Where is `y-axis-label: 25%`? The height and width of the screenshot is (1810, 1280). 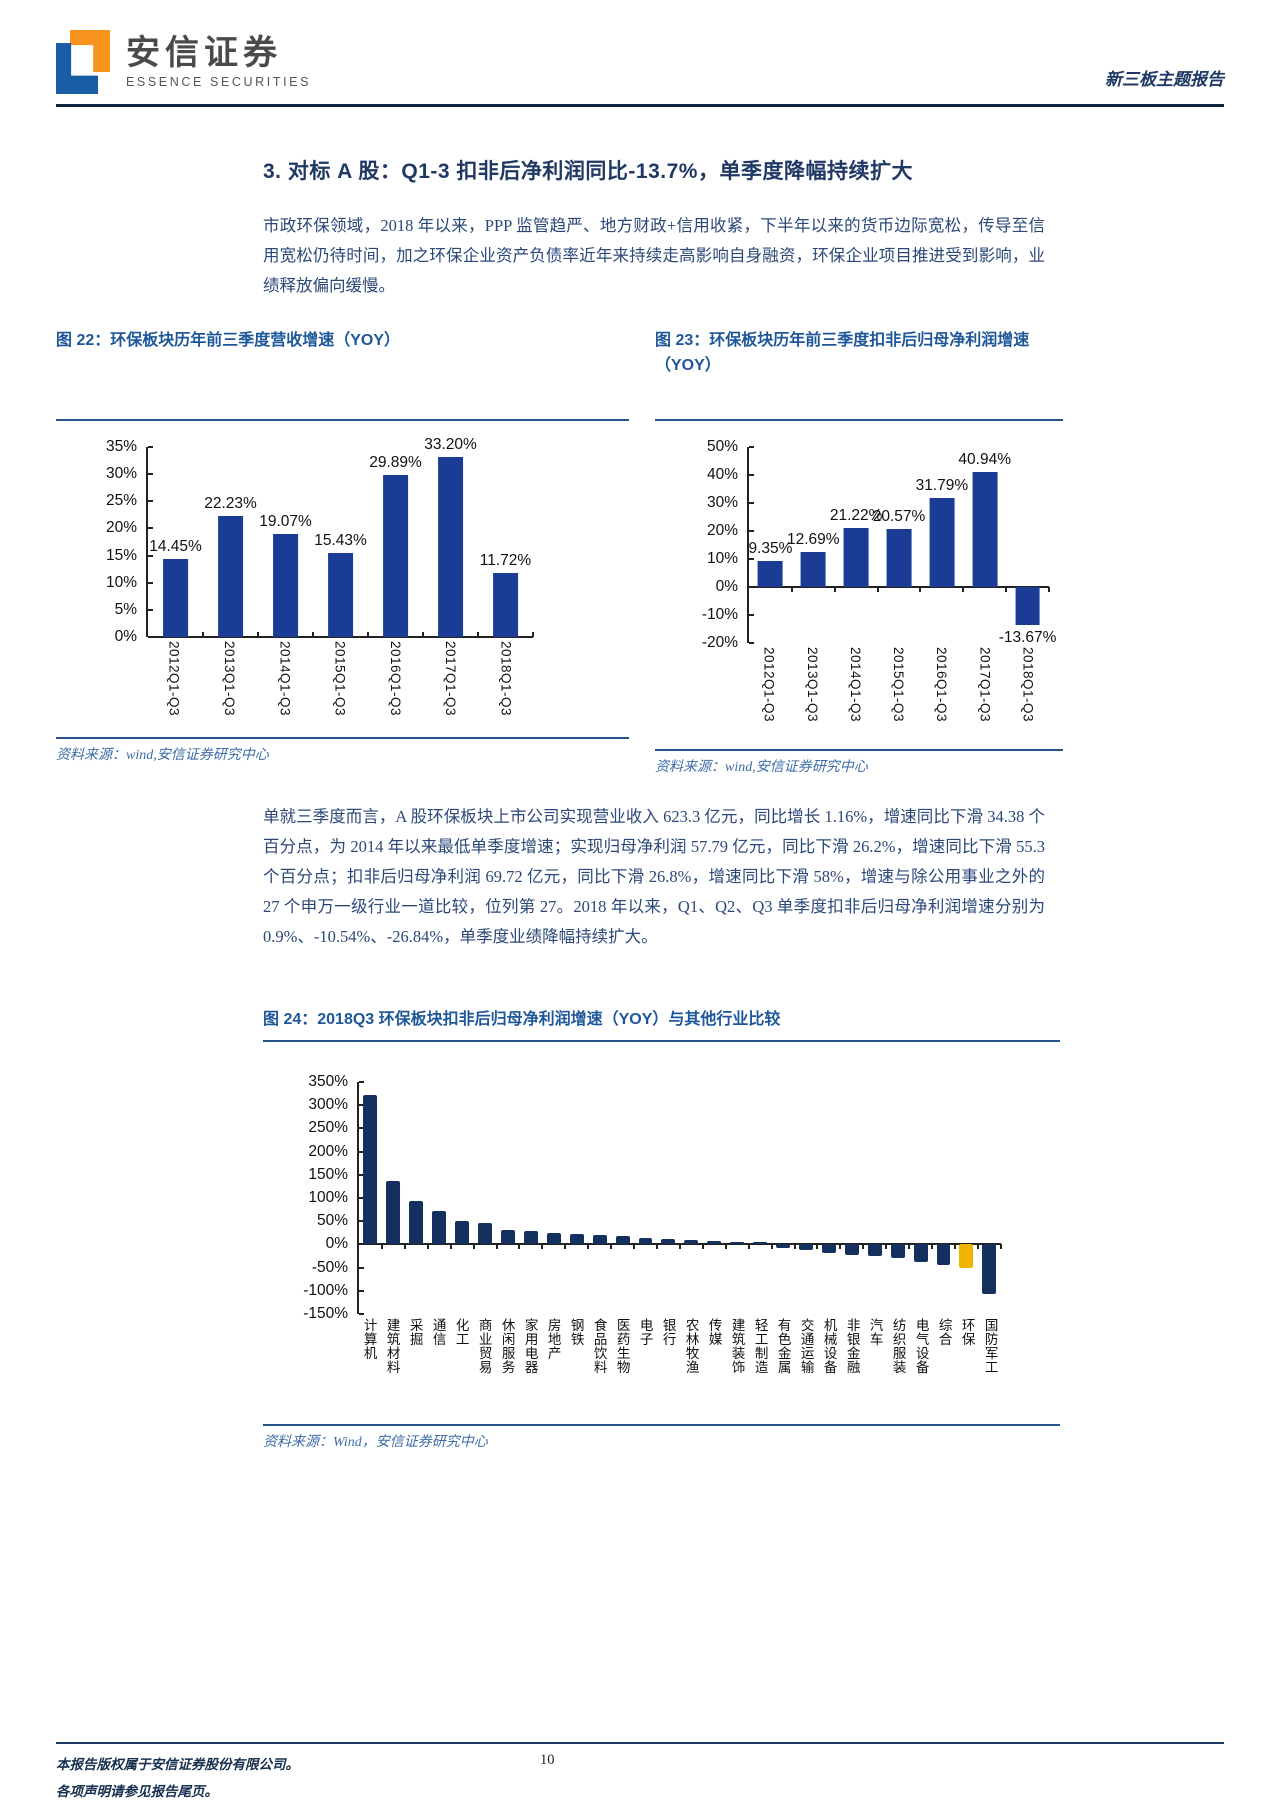
y-axis-label: 25% is located at coordinates (121, 501).